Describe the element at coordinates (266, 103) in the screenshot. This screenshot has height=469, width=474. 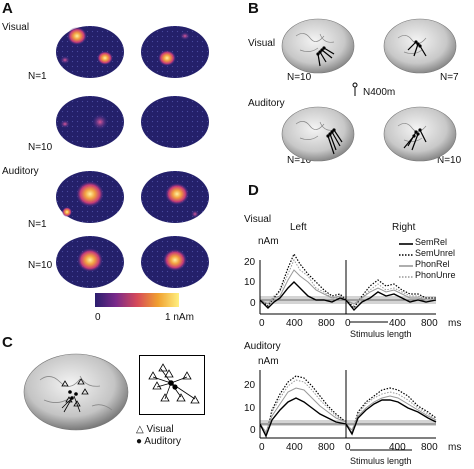
I see `panel-b-auditory-label: Auditory` at that location.